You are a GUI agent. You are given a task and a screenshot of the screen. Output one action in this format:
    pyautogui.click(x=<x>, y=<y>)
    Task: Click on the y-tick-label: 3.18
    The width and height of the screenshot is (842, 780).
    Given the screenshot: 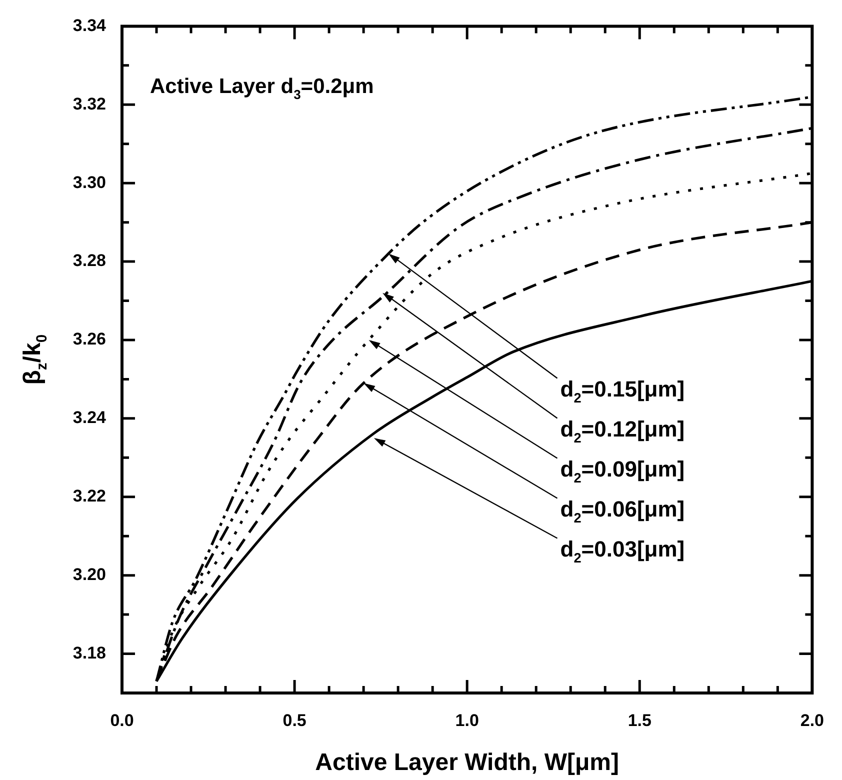 What is the action you would take?
    pyautogui.click(x=89, y=652)
    